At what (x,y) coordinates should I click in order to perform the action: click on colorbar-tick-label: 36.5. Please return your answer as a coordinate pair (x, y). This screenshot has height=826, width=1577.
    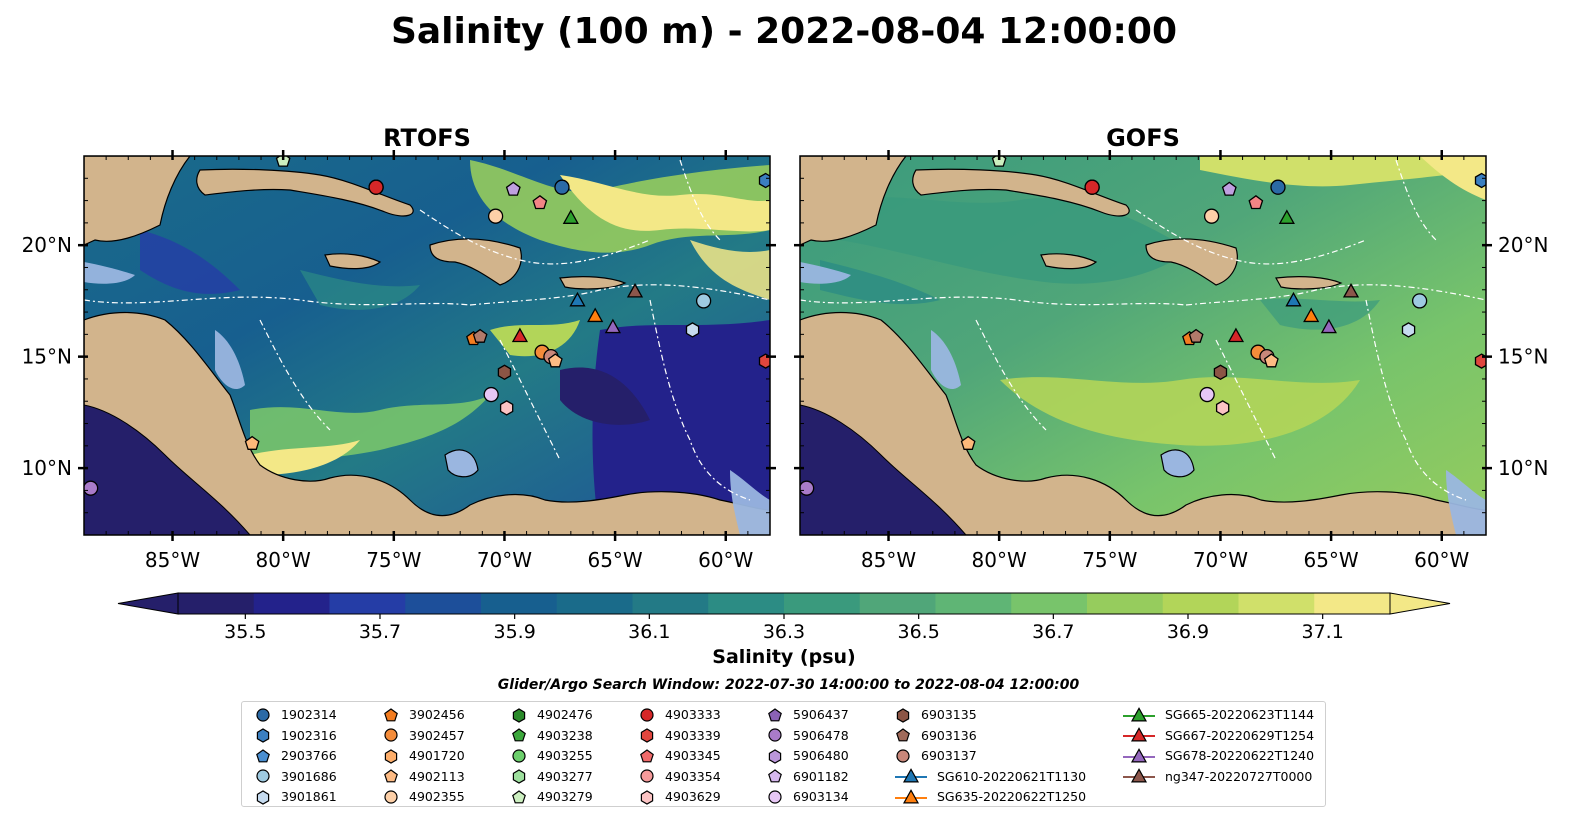
    Looking at the image, I should click on (919, 632).